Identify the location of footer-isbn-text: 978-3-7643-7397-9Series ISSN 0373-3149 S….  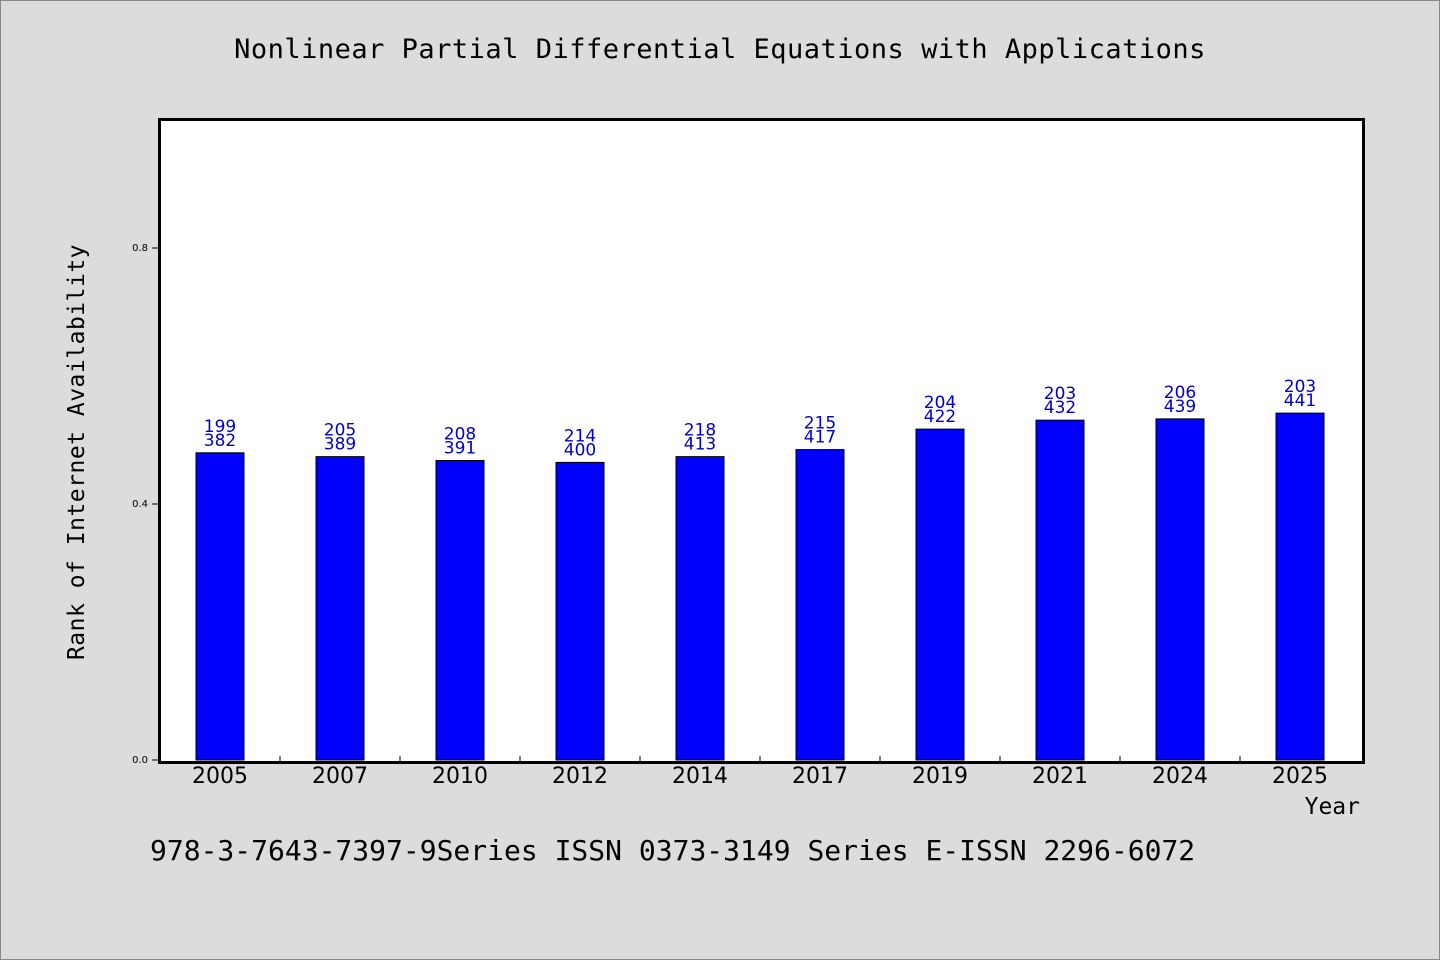
(673, 850).